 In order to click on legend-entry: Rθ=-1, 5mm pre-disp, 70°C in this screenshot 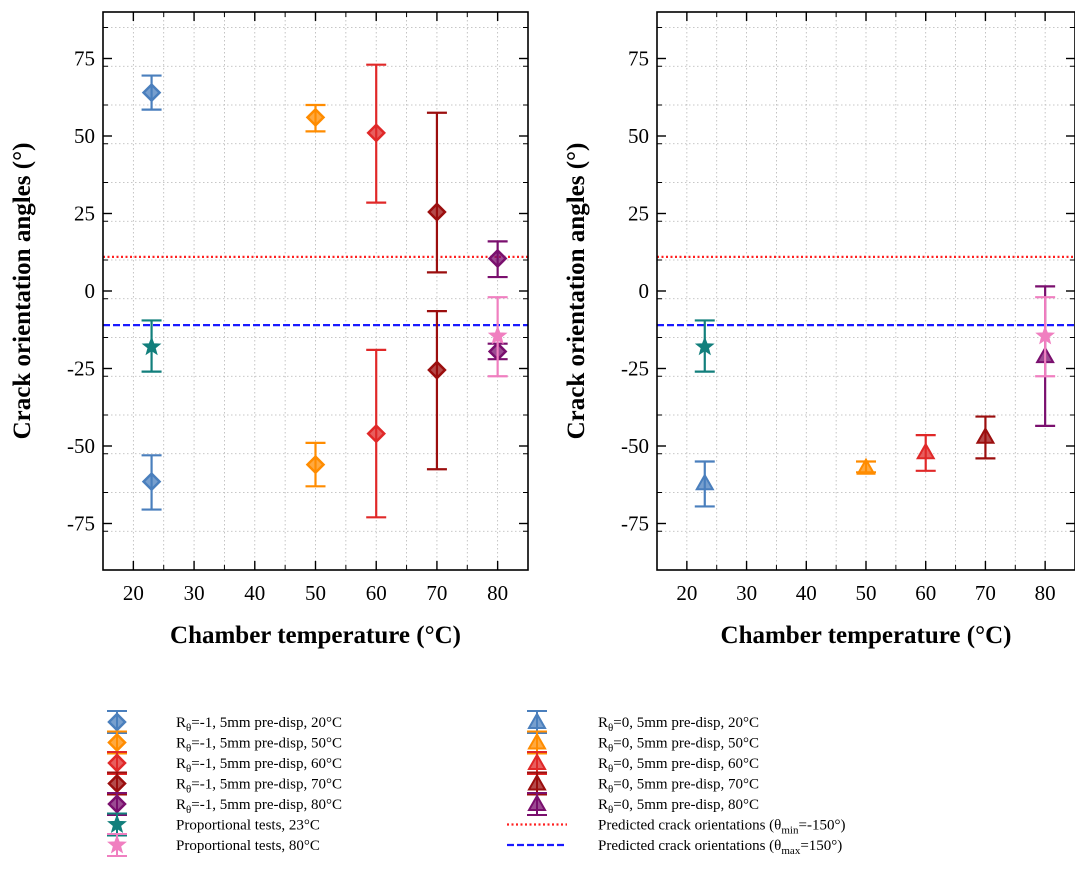, I will do `click(224, 783)`.